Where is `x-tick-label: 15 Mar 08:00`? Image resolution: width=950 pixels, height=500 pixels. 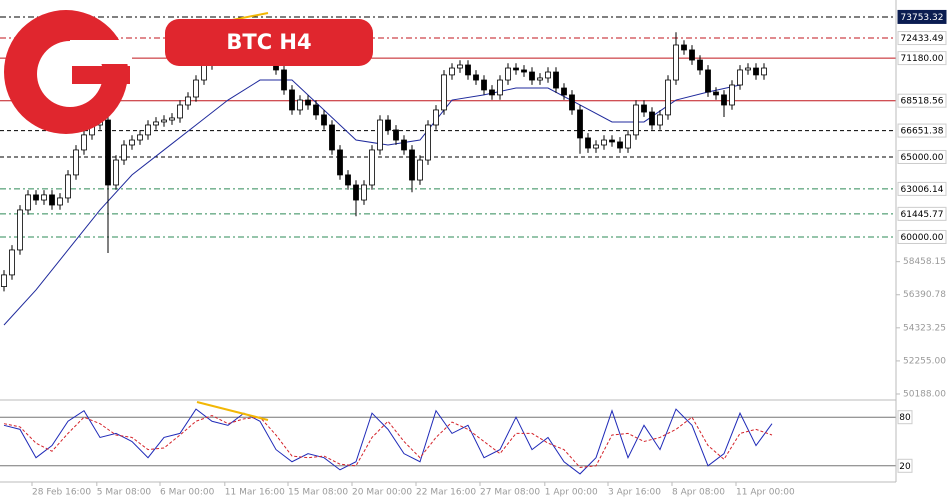 x-tick-label: 15 Mar 08:00 is located at coordinates (318, 493).